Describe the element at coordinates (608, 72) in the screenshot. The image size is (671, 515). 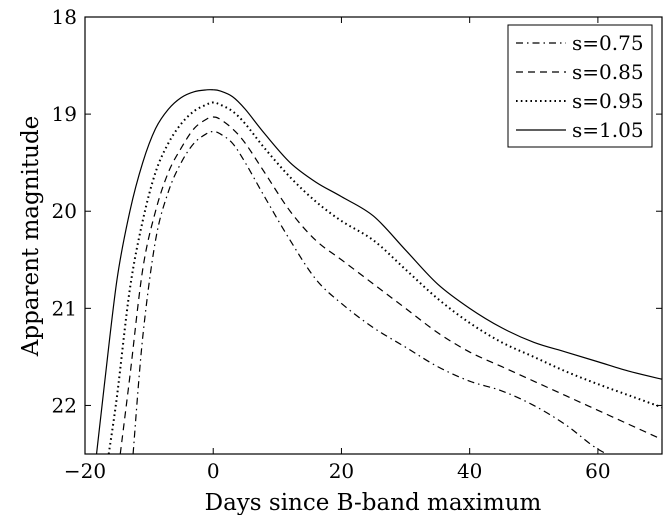
I see `legend-label: s=0.85` at that location.